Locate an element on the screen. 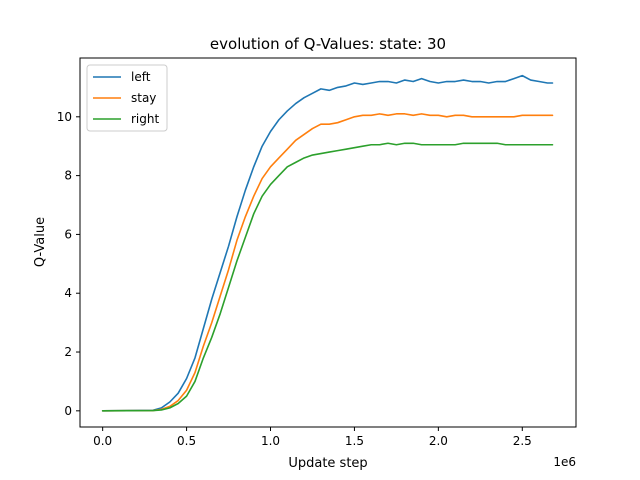 The height and width of the screenshot is (480, 640). legend: left stay right is located at coordinates (127, 98).